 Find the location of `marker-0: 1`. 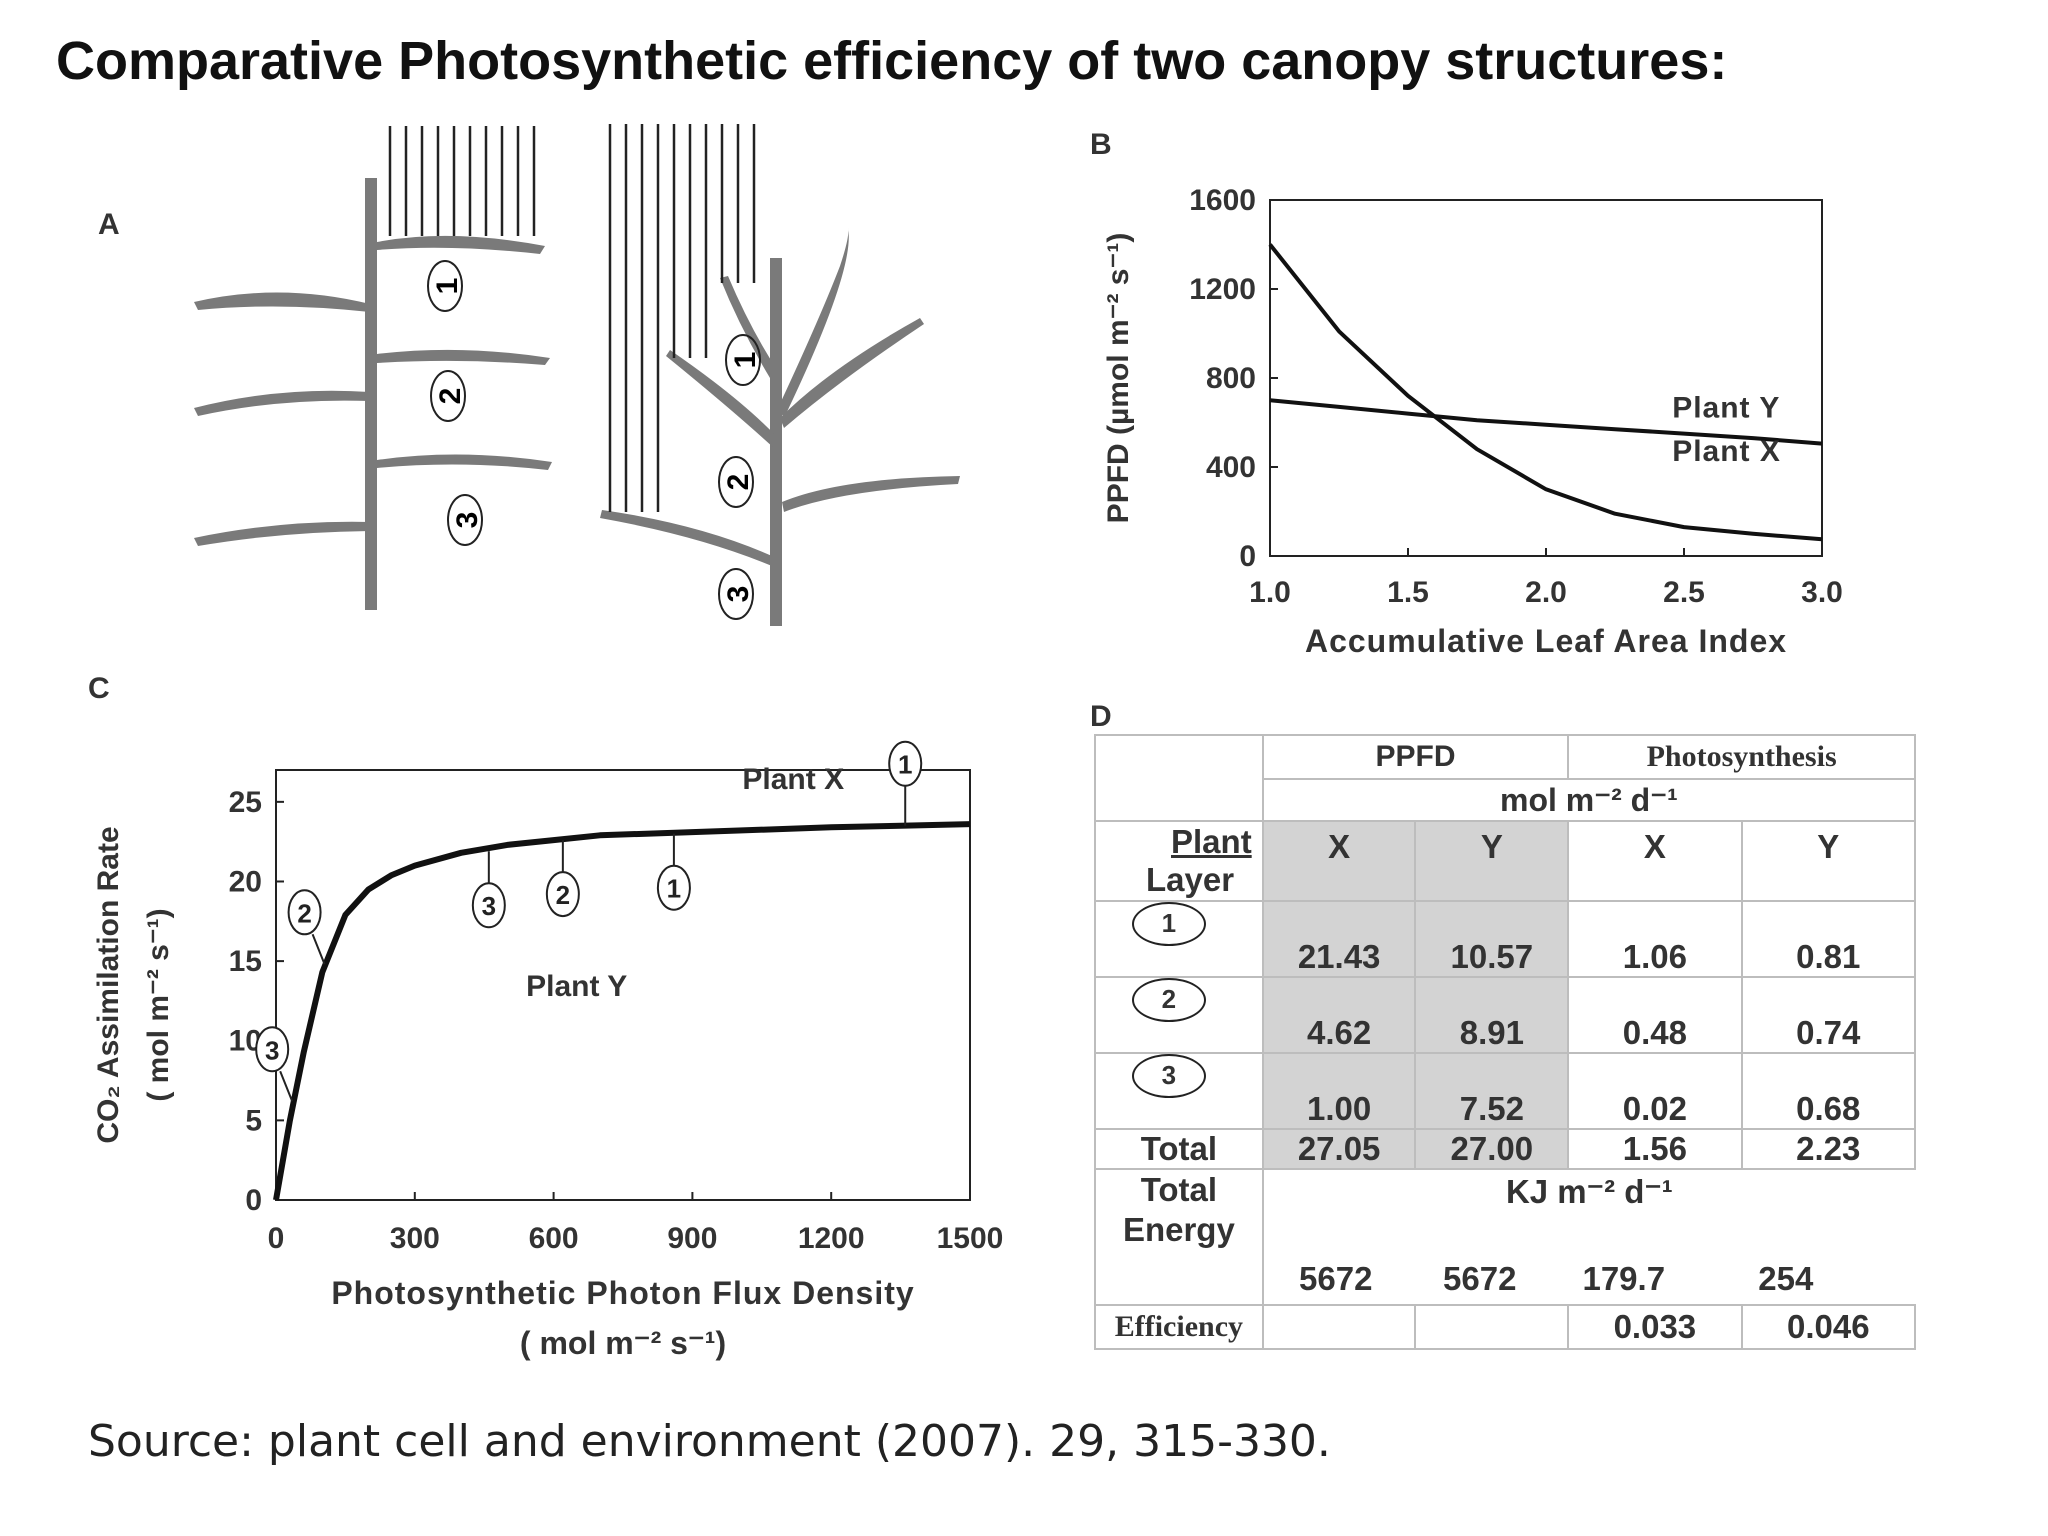

marker-0: 1 is located at coordinates (905, 783).